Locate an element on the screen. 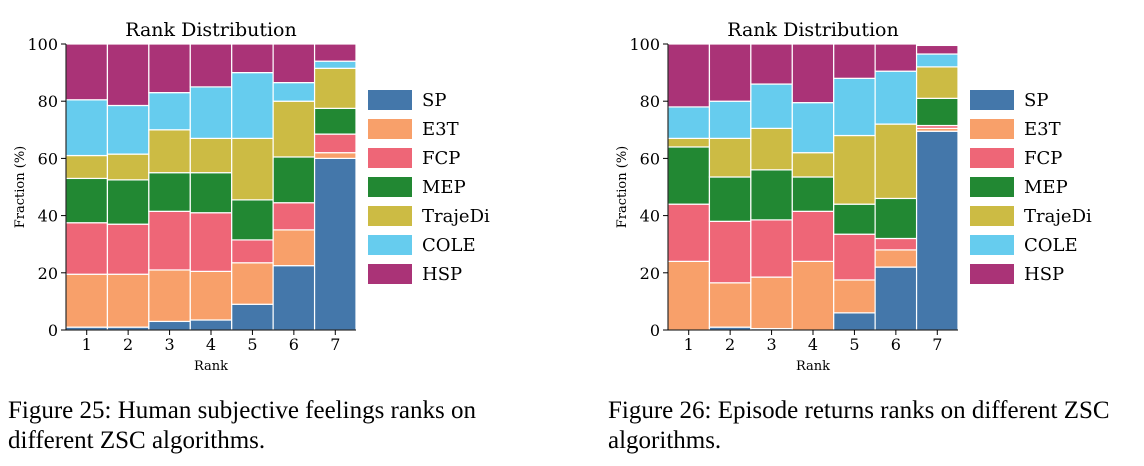 This screenshot has height=466, width=1144. legend-swatch-hsp is located at coordinates (992, 274).